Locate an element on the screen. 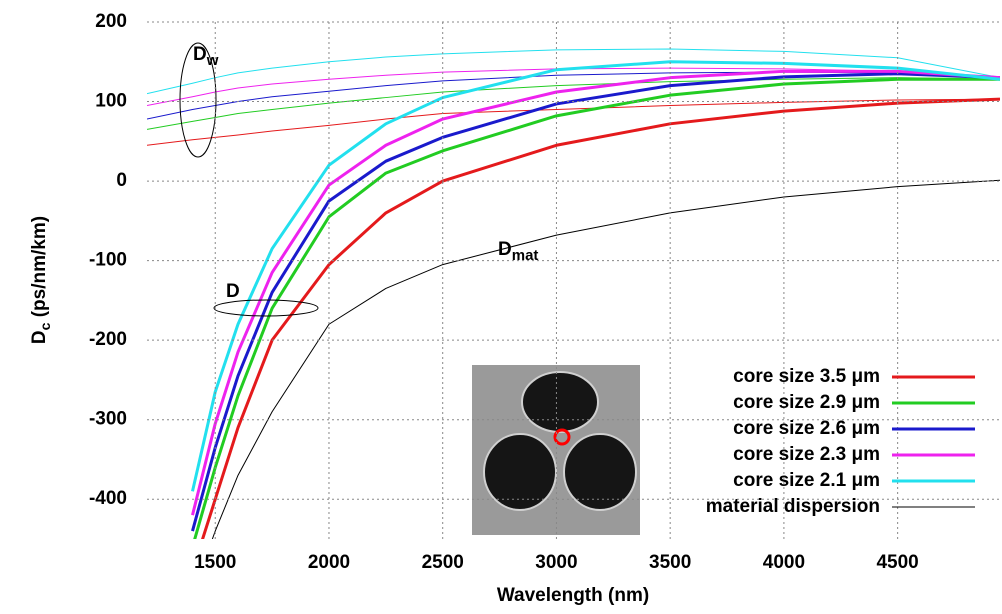  x-tick-label: 2000 is located at coordinates (329, 562).